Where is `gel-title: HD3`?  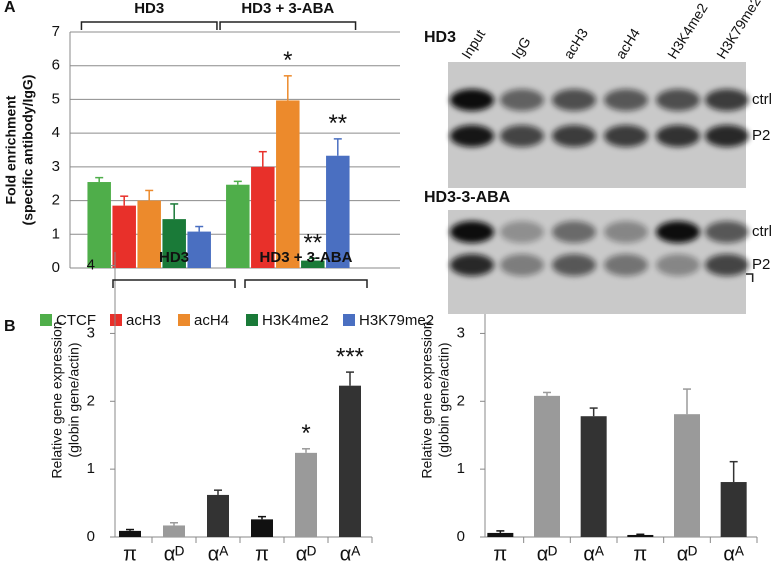
gel-title: HD3 is located at coordinates (440, 37).